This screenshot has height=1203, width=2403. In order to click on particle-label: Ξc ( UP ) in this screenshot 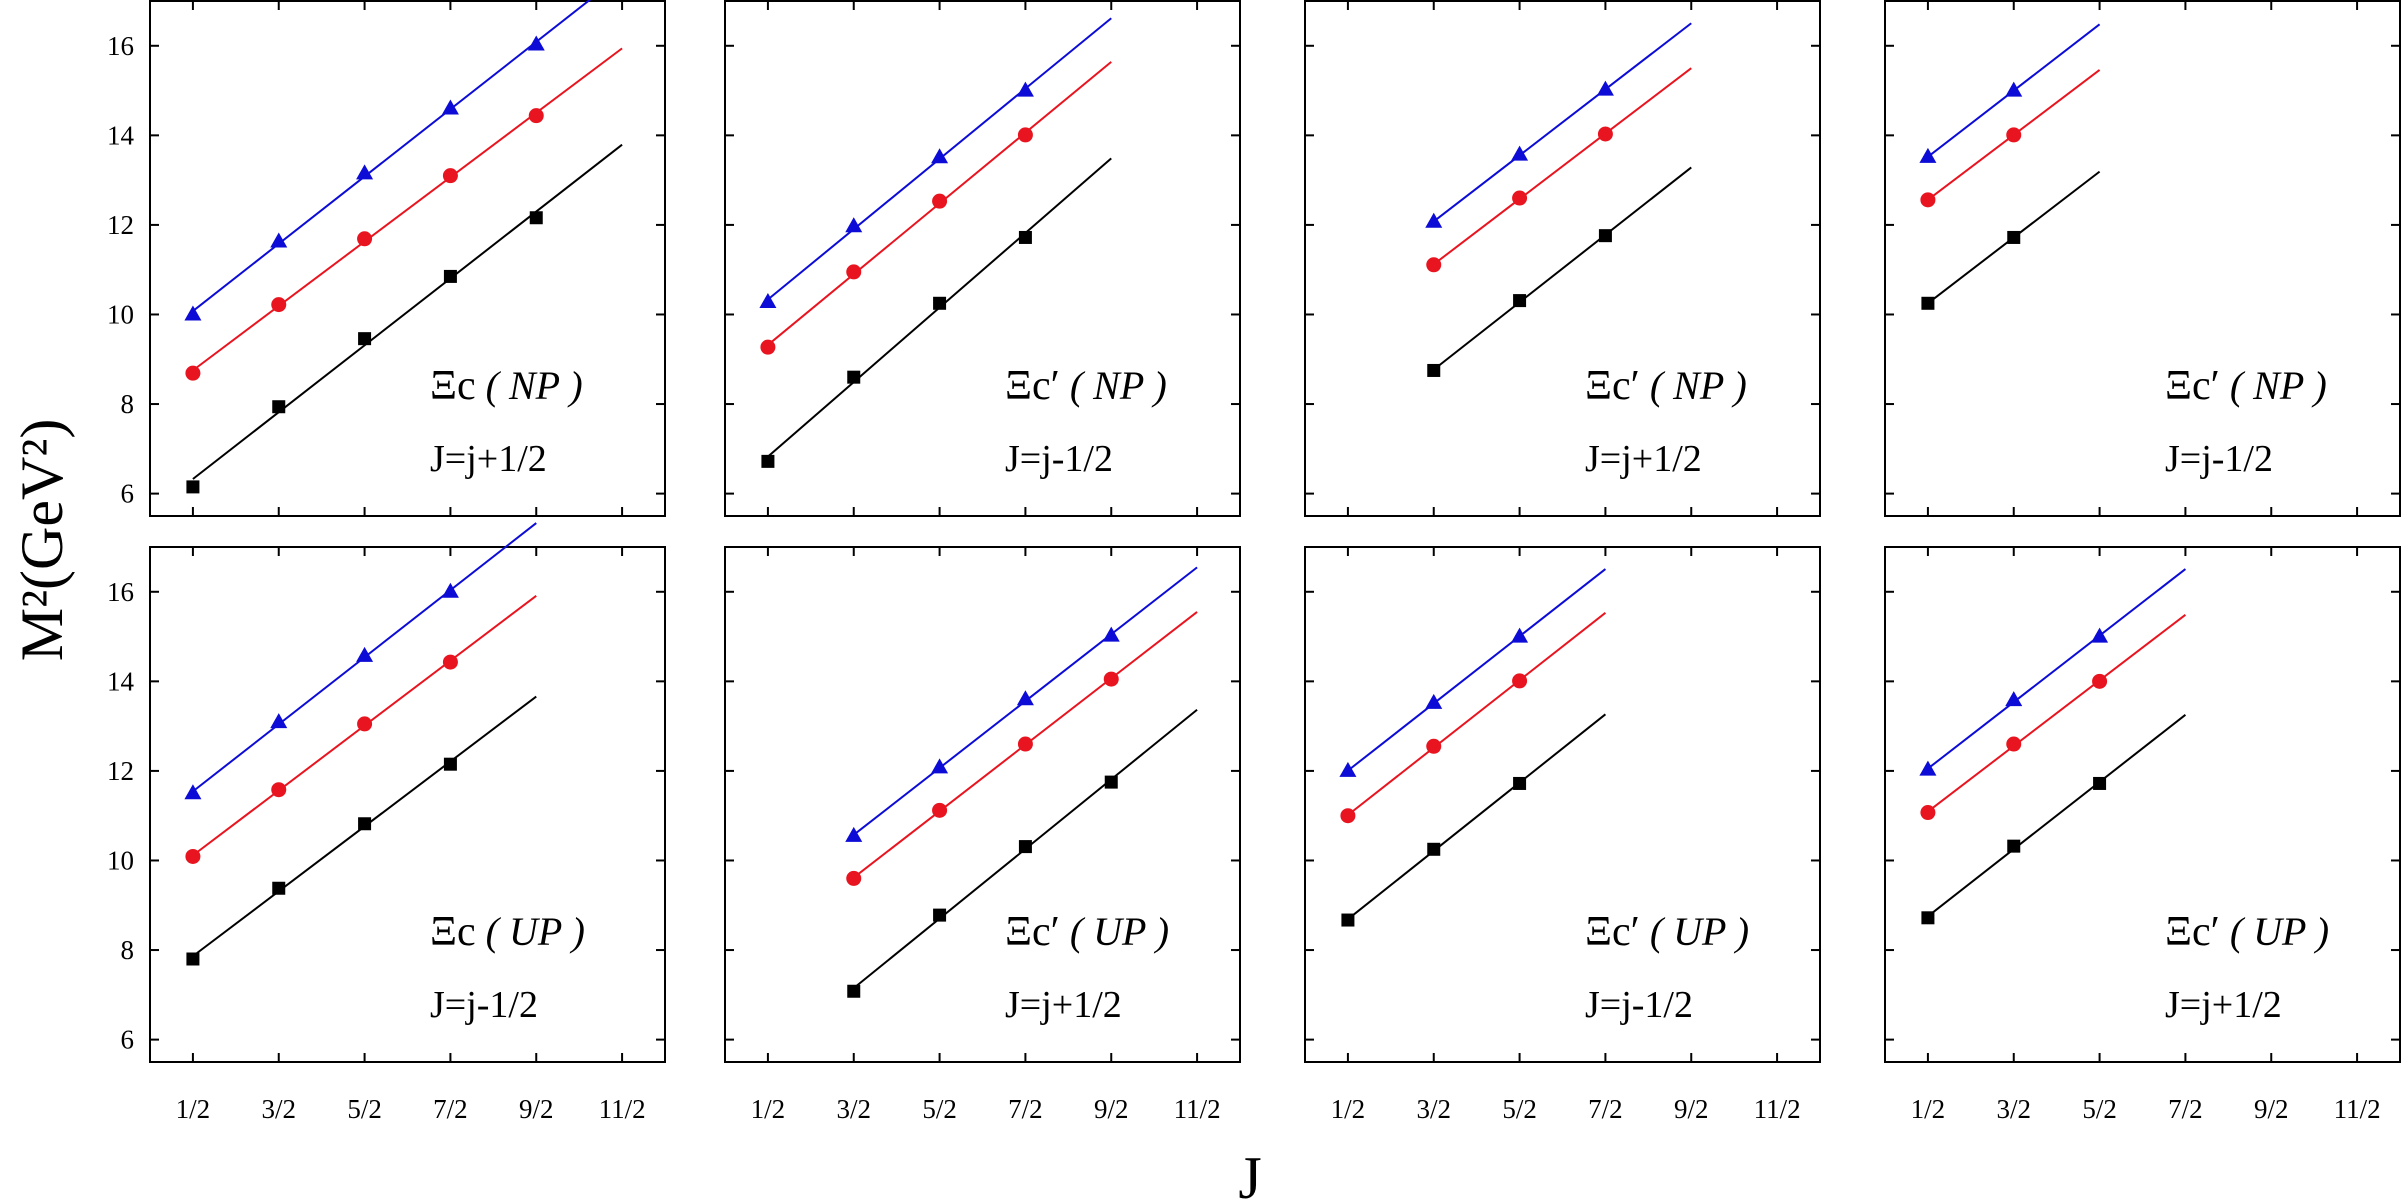, I will do `click(507, 932)`.